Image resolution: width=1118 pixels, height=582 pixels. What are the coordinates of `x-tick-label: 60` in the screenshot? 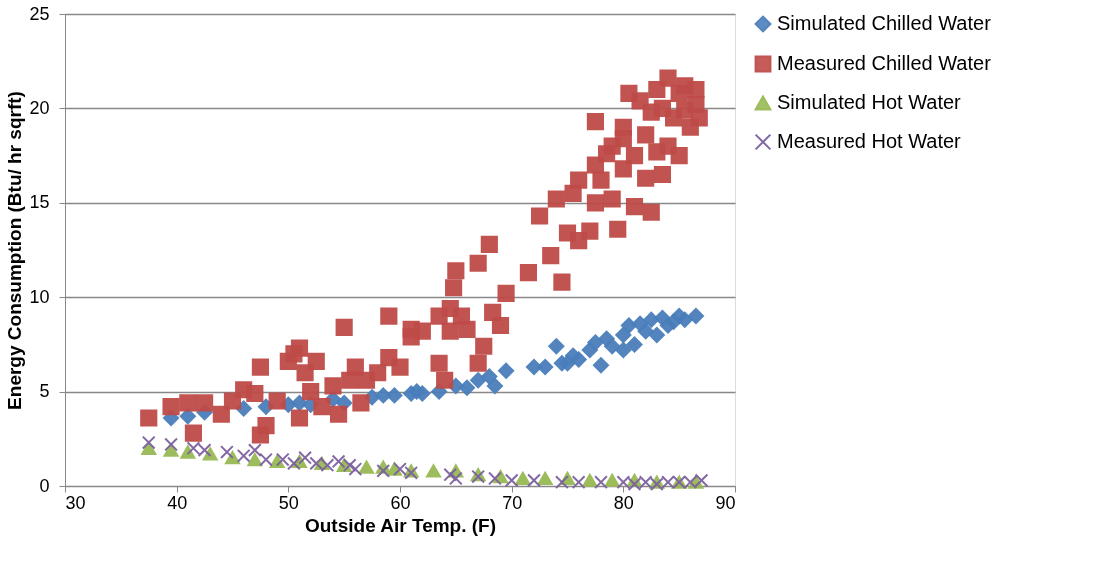 It's located at (400, 502).